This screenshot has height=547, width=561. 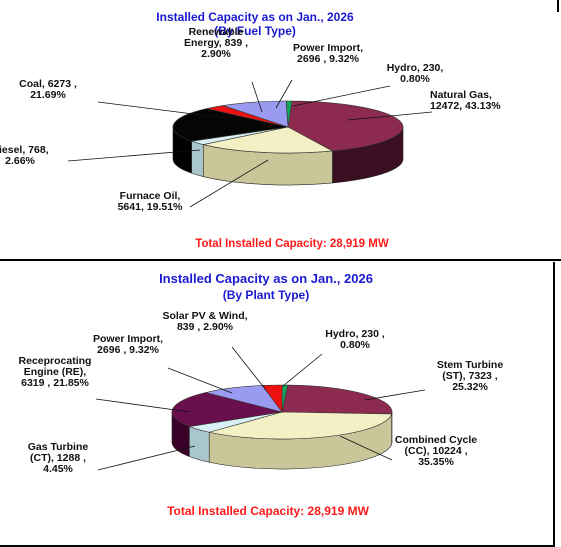 What do you see at coordinates (48, 84) in the screenshot?
I see `slice-label-line: Coal, 6273 ,` at bounding box center [48, 84].